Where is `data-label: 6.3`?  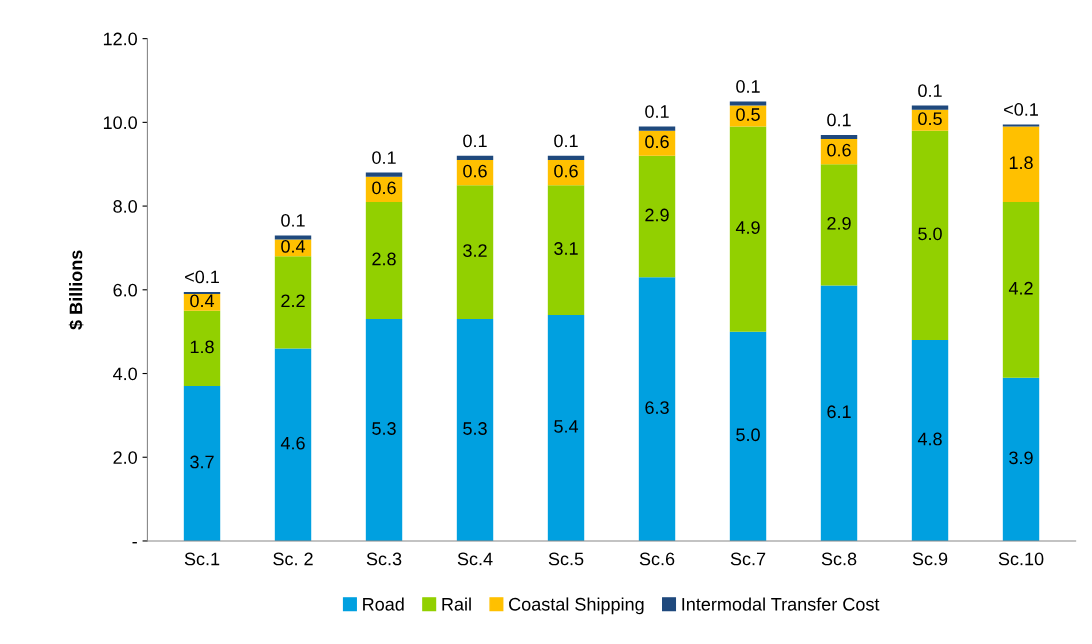
data-label: 6.3 is located at coordinates (657, 407).